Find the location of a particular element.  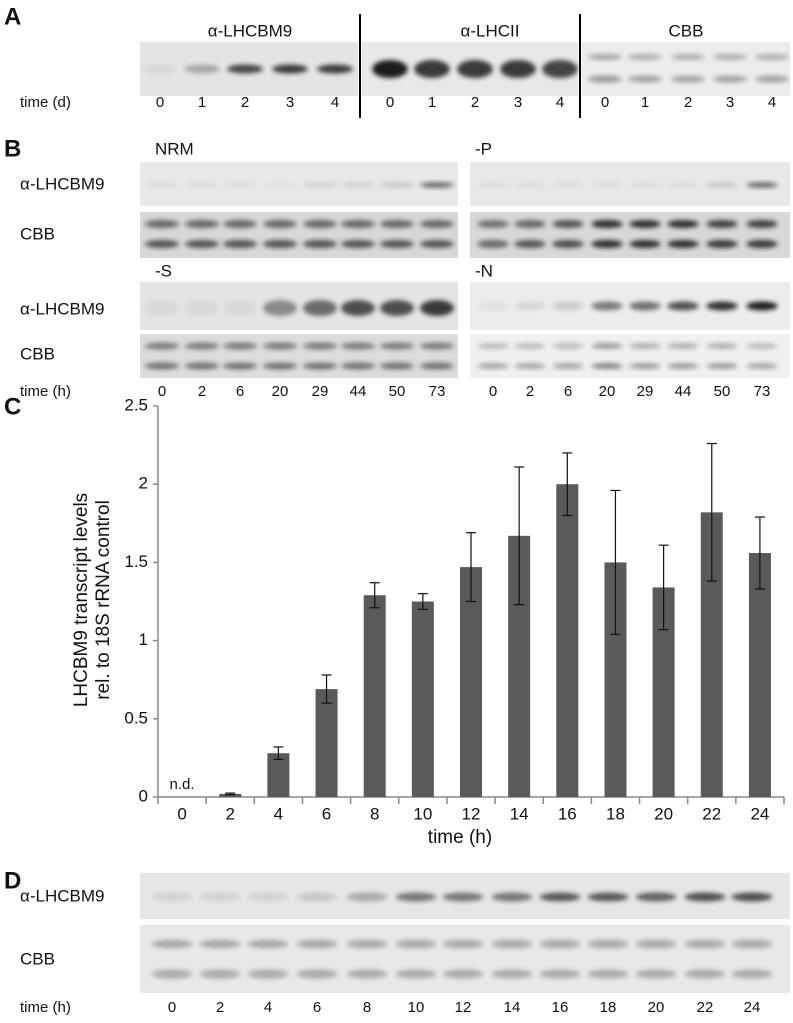

x-tick-label: 22 is located at coordinates (711, 813).